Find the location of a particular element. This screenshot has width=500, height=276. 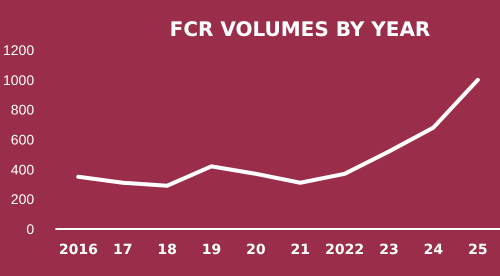

x-tick-label: 2016 is located at coordinates (78, 250).